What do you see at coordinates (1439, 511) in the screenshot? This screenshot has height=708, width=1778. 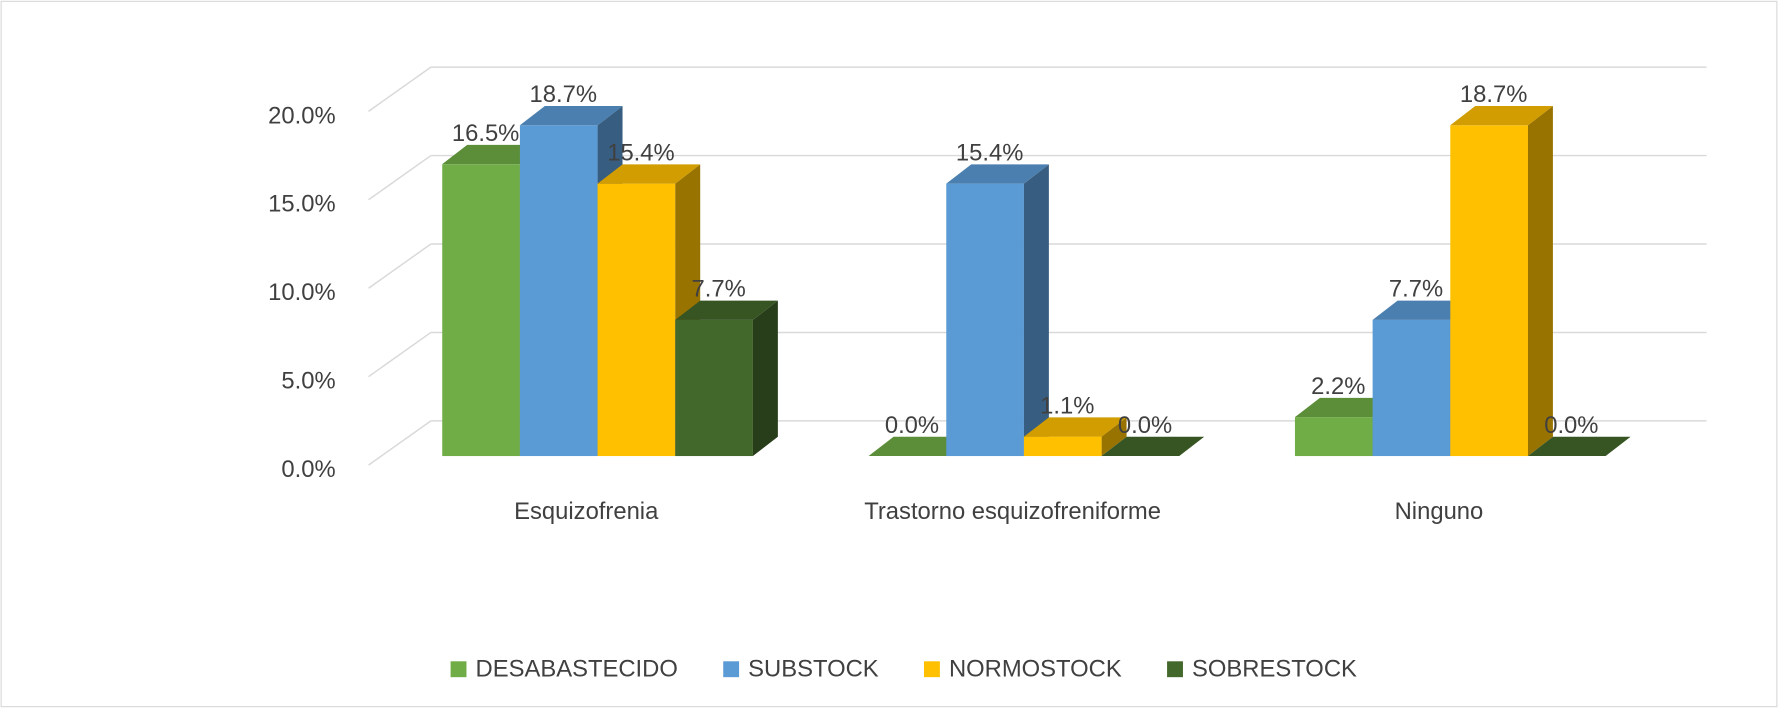 I see `x-tick-label: Ninguno` at bounding box center [1439, 511].